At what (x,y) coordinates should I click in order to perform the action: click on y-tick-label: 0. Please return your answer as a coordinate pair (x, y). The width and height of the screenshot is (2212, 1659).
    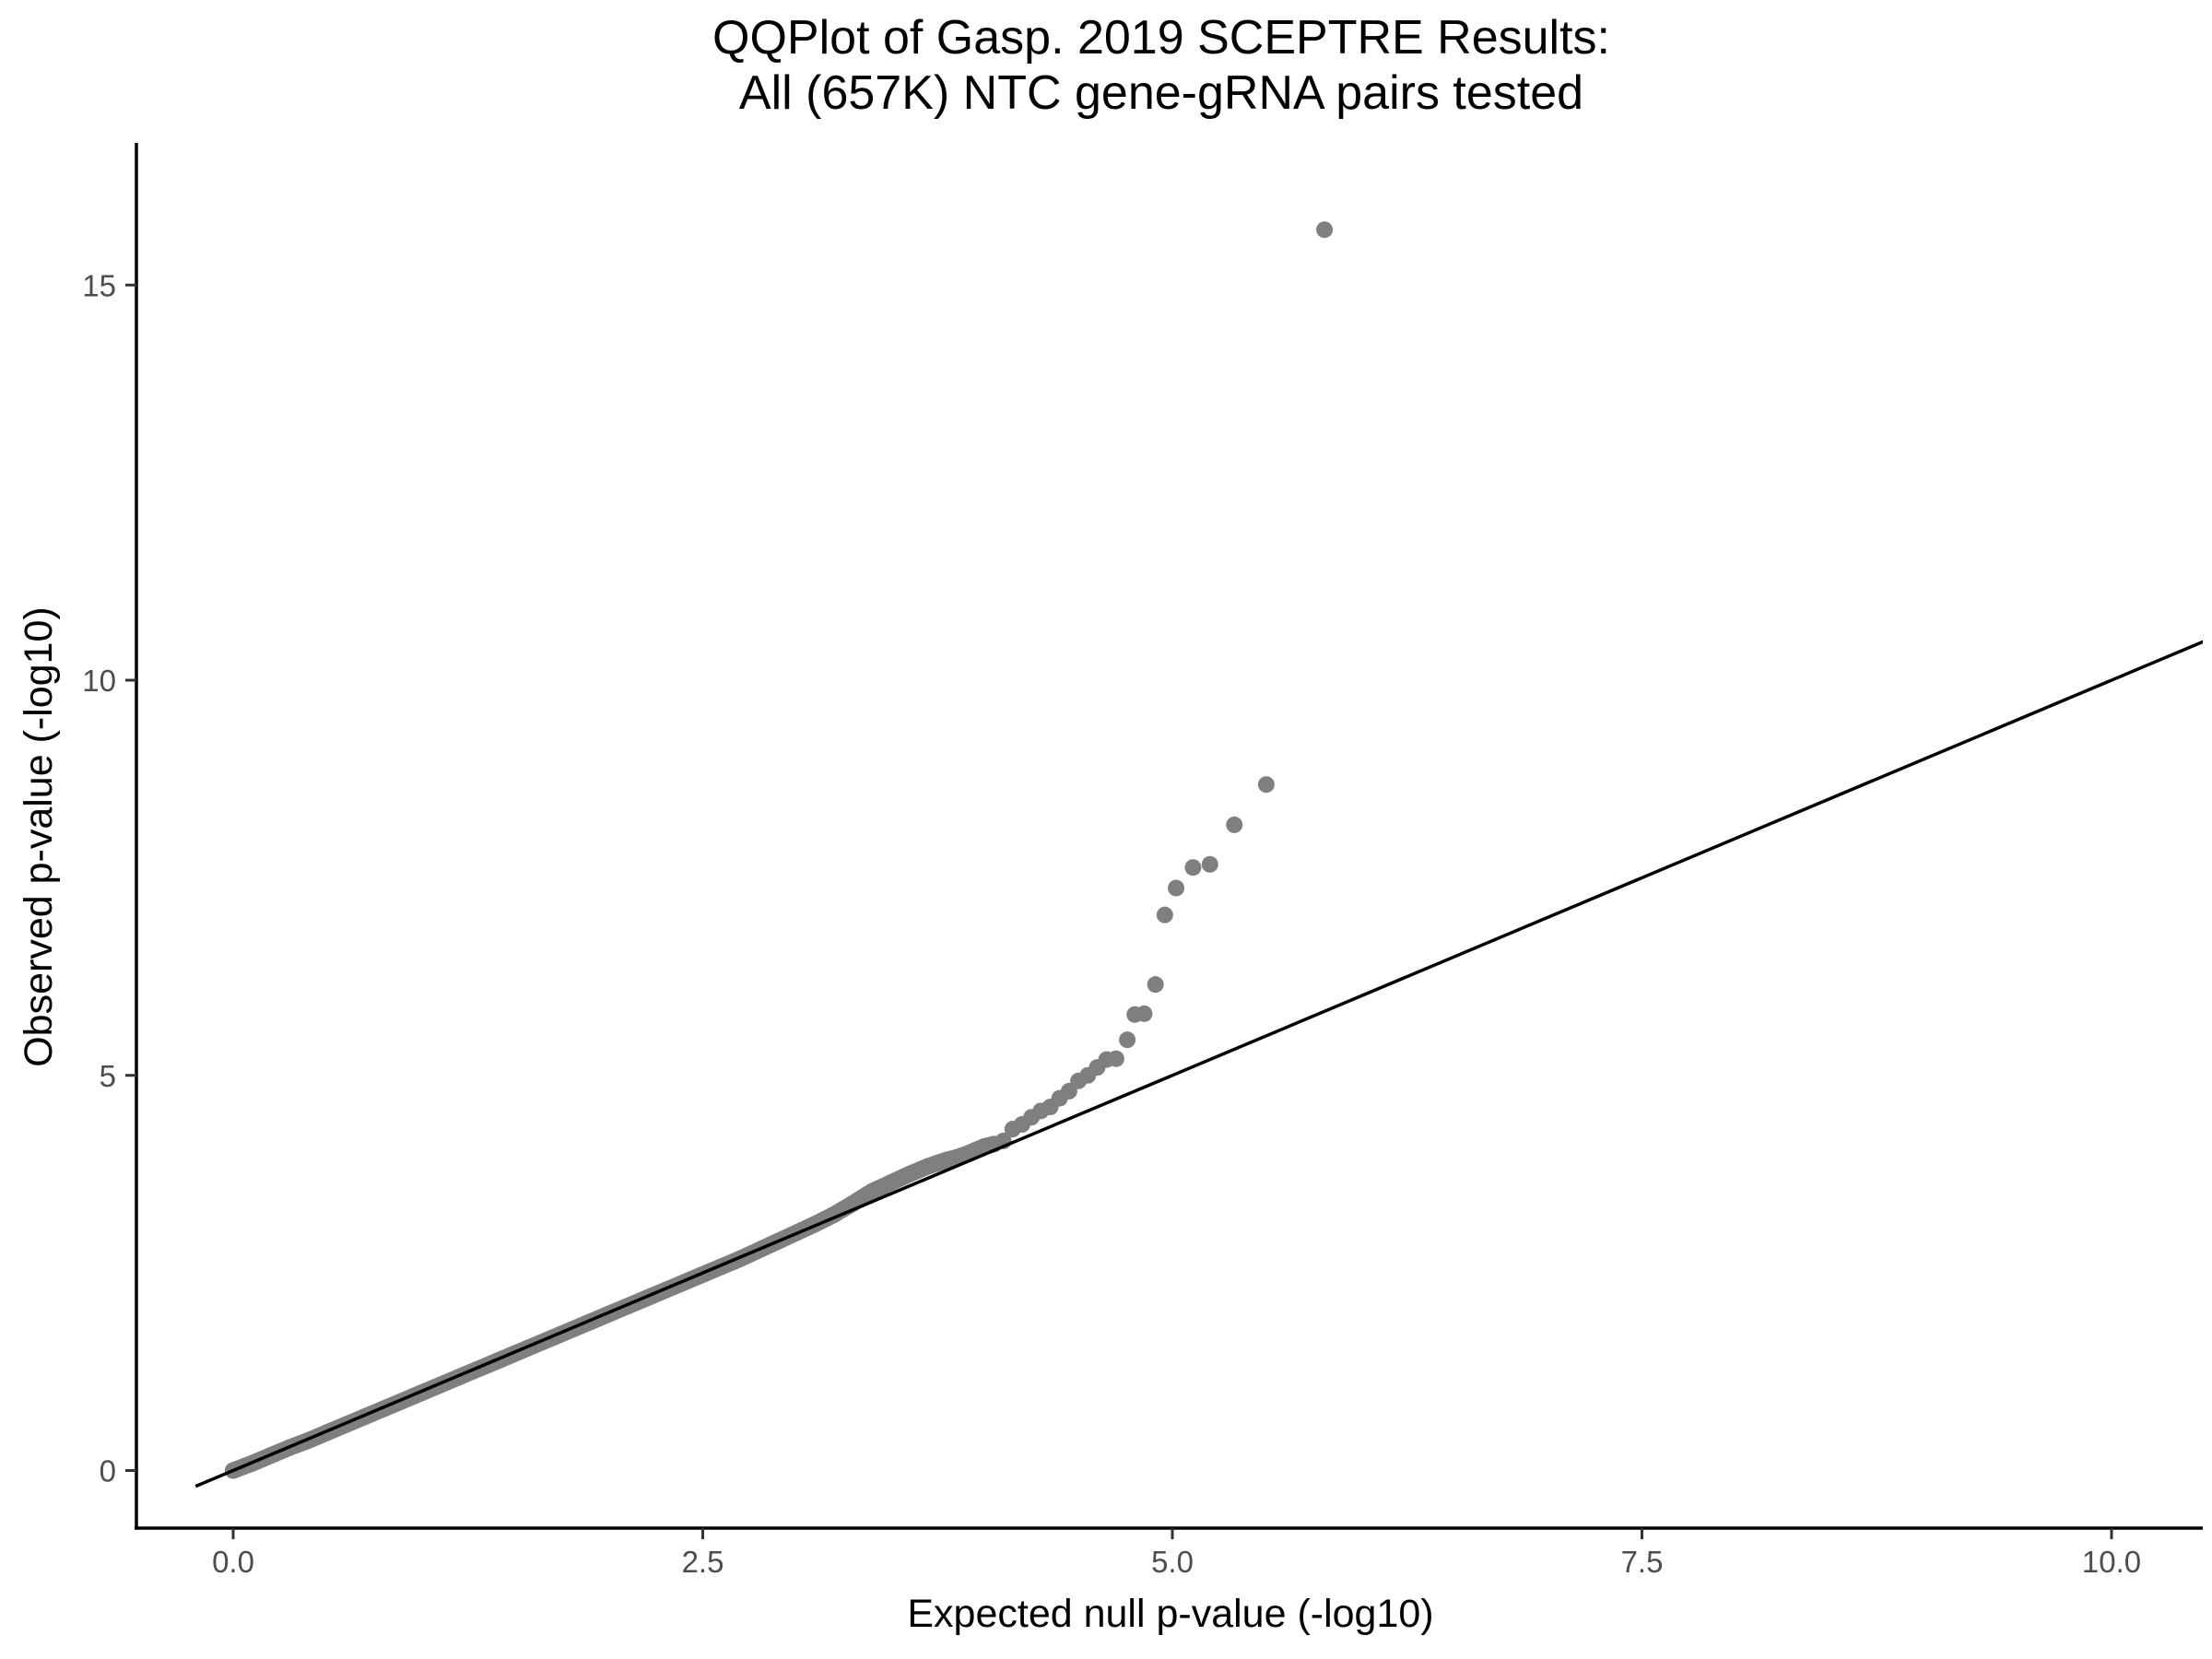
    Looking at the image, I should click on (108, 1471).